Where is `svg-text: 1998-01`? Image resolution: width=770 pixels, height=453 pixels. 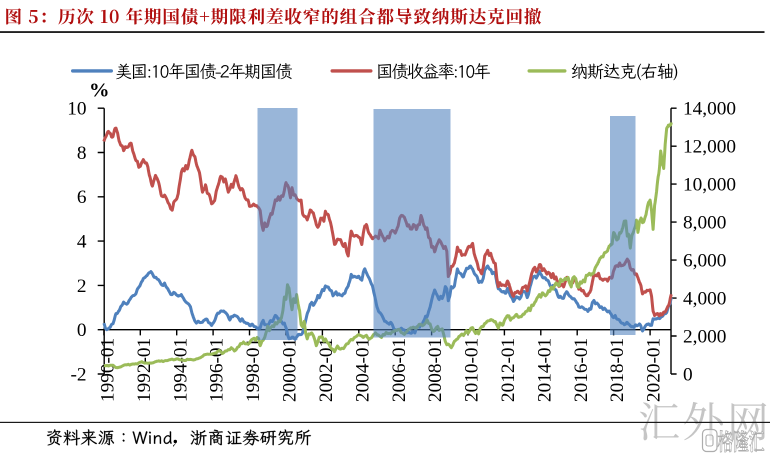
svg-text: 1998-01 is located at coordinates (253, 370).